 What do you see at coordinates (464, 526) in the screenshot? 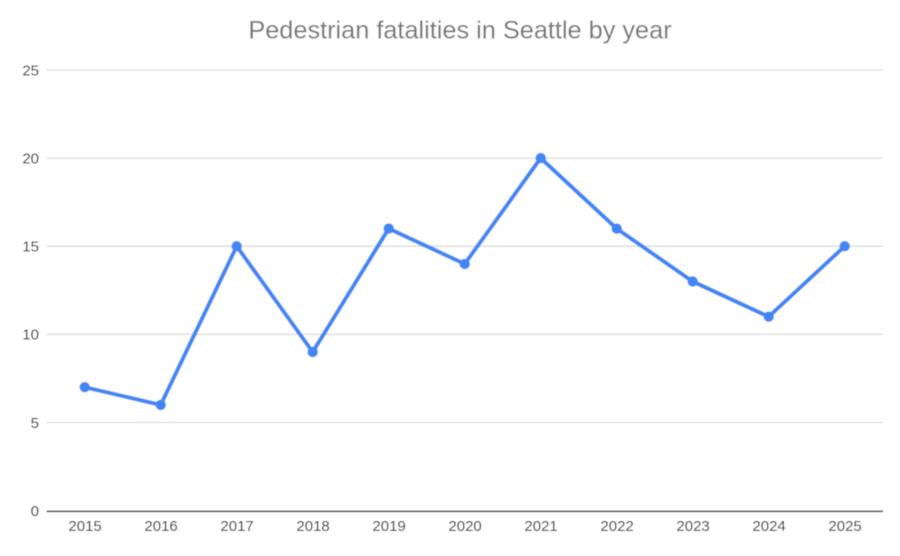
I see `svg-text: 2020` at bounding box center [464, 526].